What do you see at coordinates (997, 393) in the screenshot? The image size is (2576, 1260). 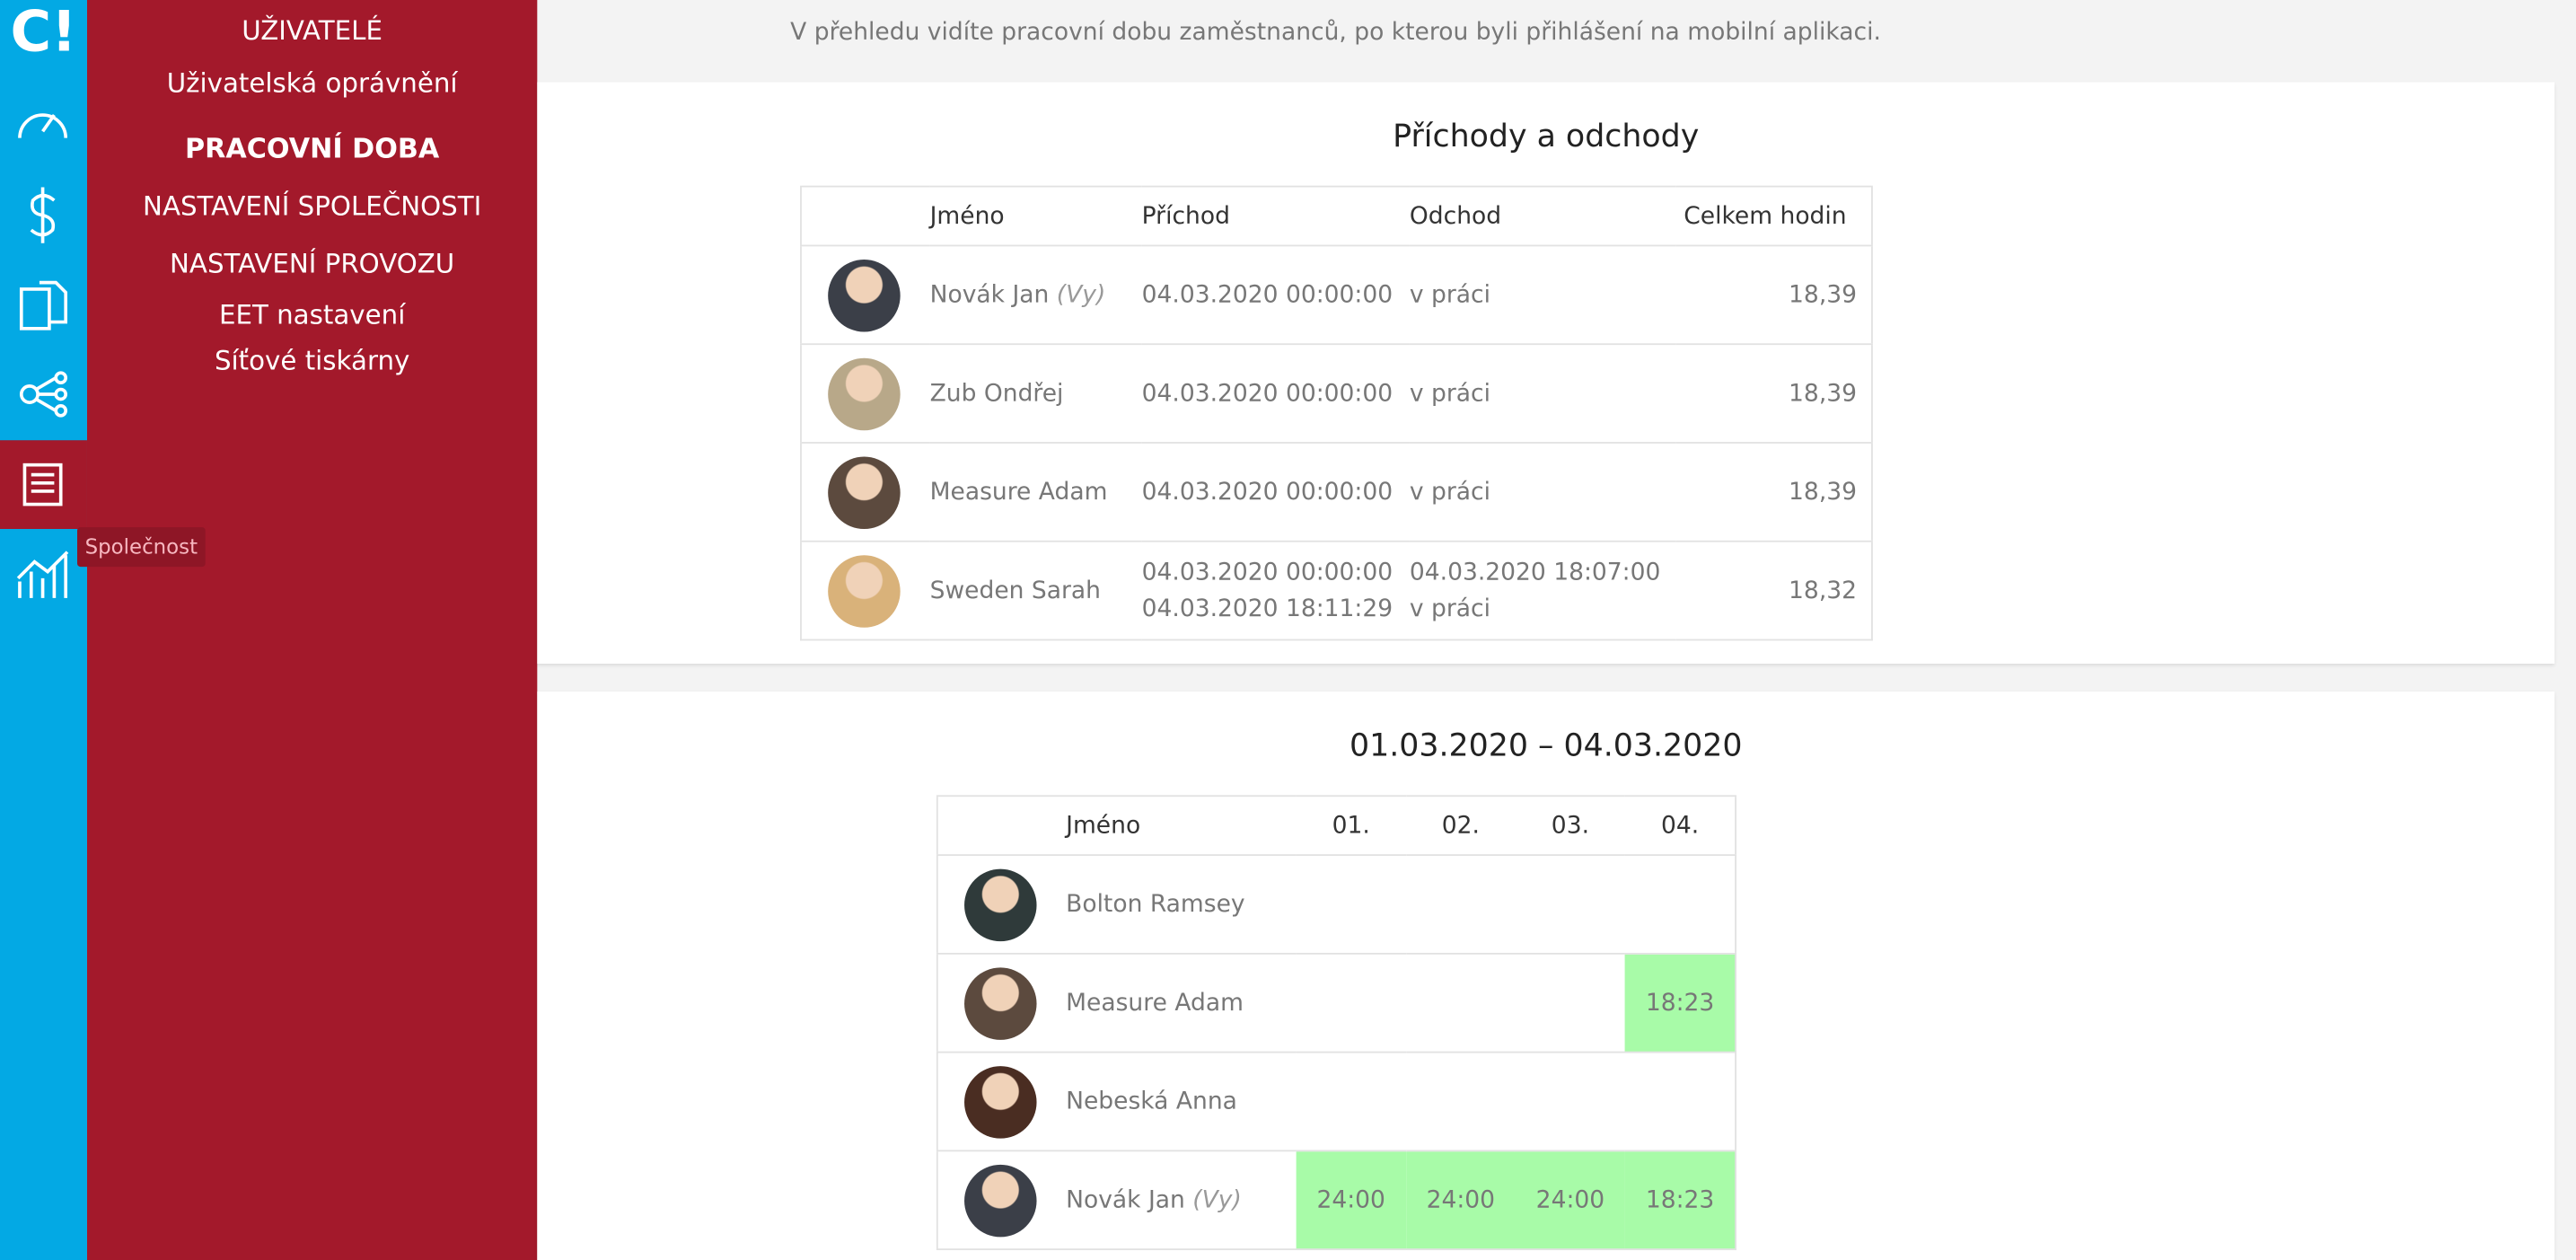 I see `name: Zub Ondřej` at bounding box center [997, 393].